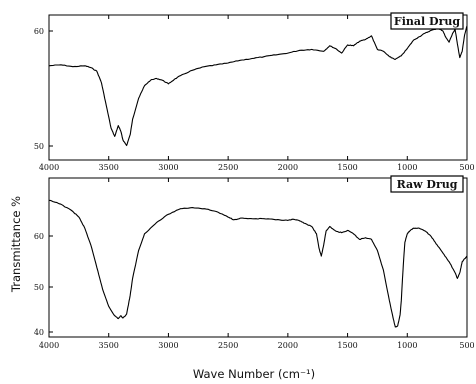 The width and height of the screenshot is (476, 384). I want to click on legend: Final Drug, so click(427, 21).